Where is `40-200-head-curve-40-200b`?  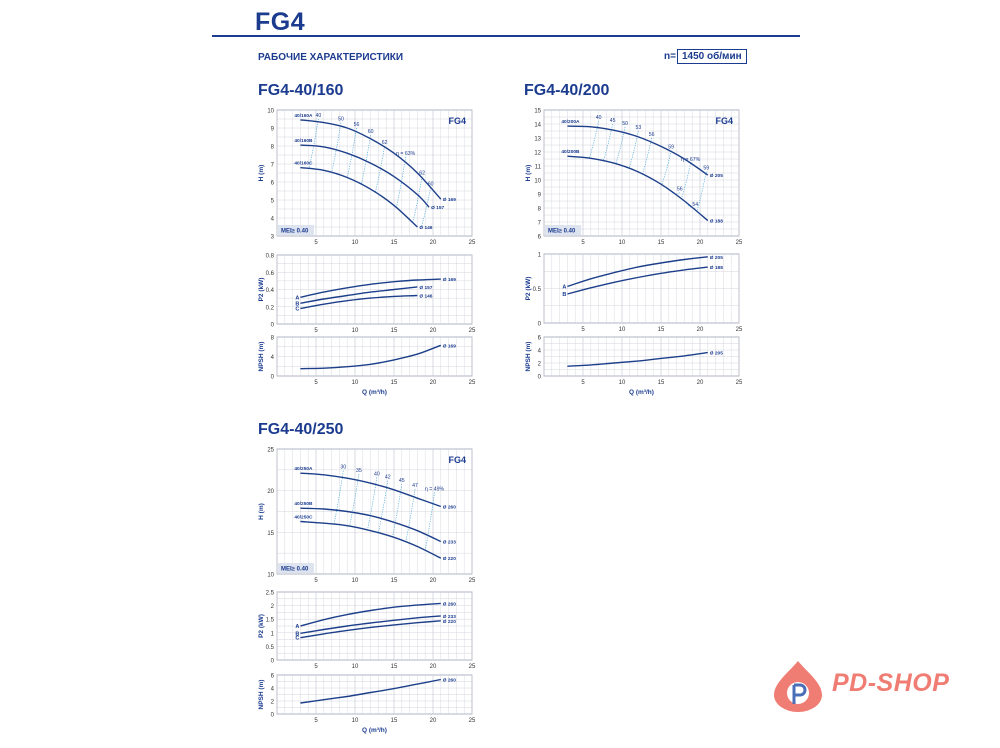
40-200-head-curve-40-200b is located at coordinates (638, 188).